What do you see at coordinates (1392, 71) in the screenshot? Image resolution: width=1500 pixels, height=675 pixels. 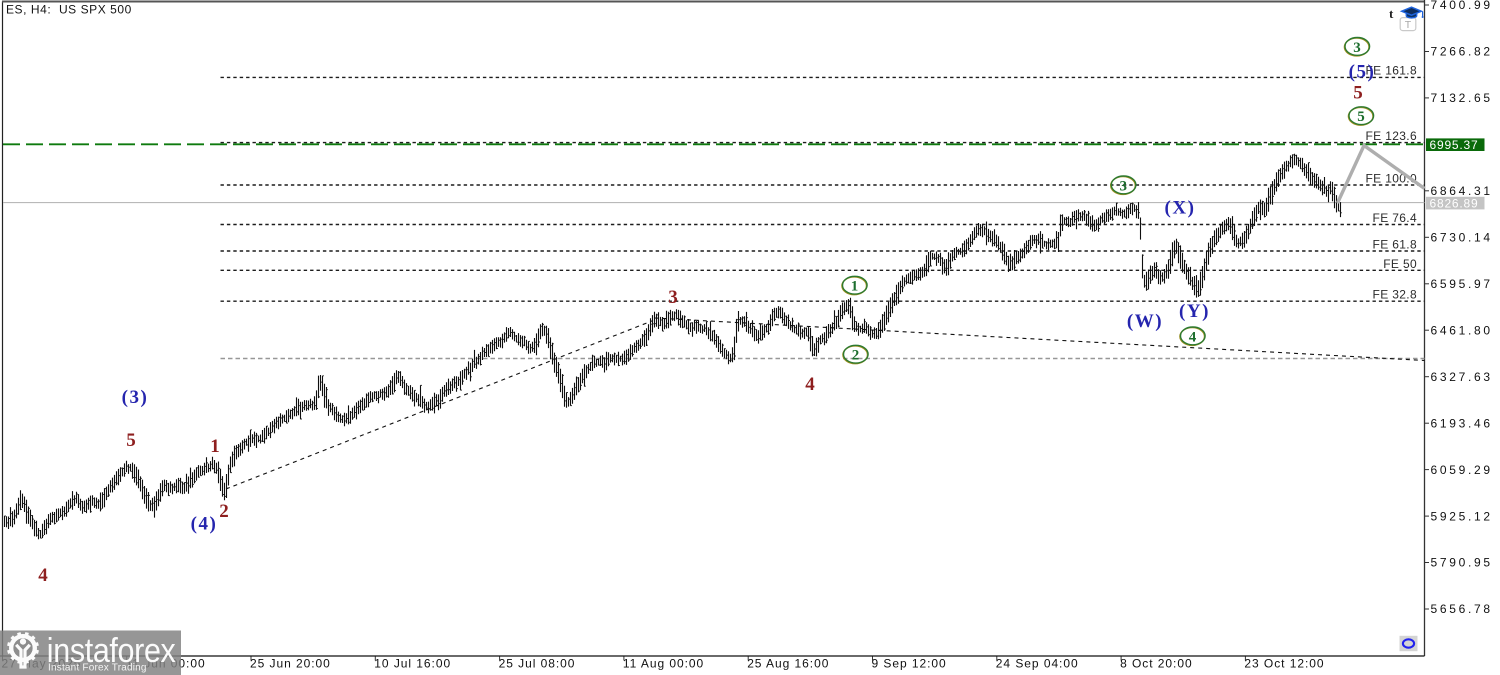 I see `svg-text: FE 161.8` at bounding box center [1392, 71].